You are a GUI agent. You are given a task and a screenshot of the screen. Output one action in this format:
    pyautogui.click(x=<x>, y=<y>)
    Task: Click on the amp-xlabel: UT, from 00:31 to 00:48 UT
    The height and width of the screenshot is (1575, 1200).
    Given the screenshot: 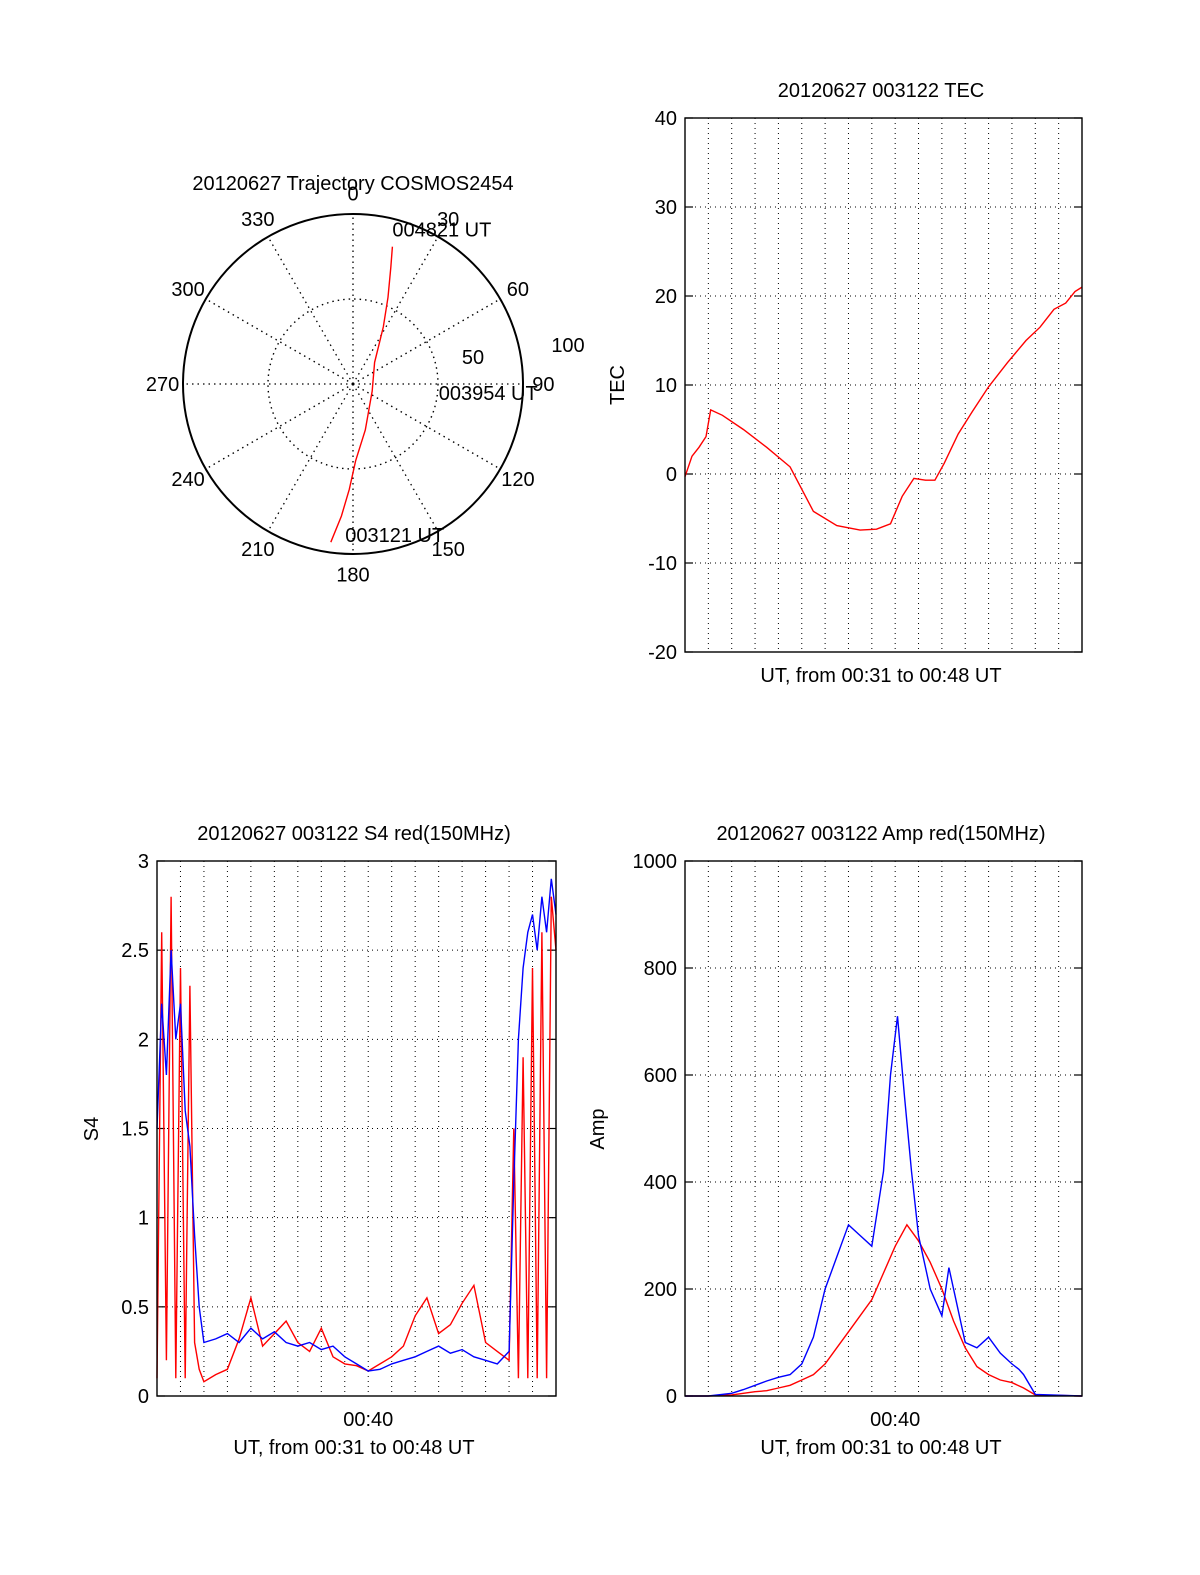 What is the action you would take?
    pyautogui.click(x=880, y=1448)
    